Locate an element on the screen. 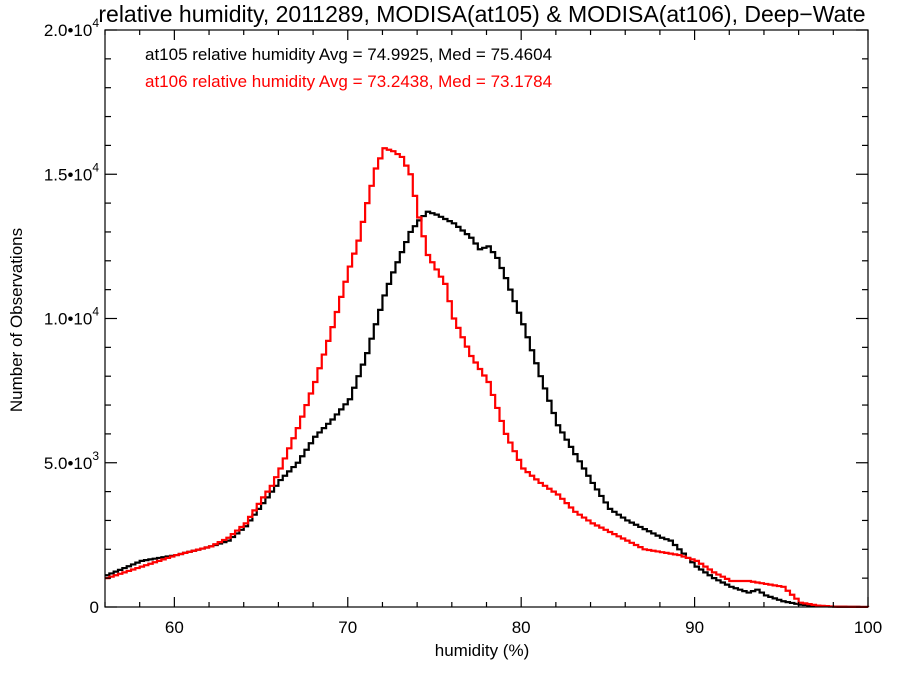 This screenshot has height=675, width=900. x-tick-label: 90 is located at coordinates (694, 627).